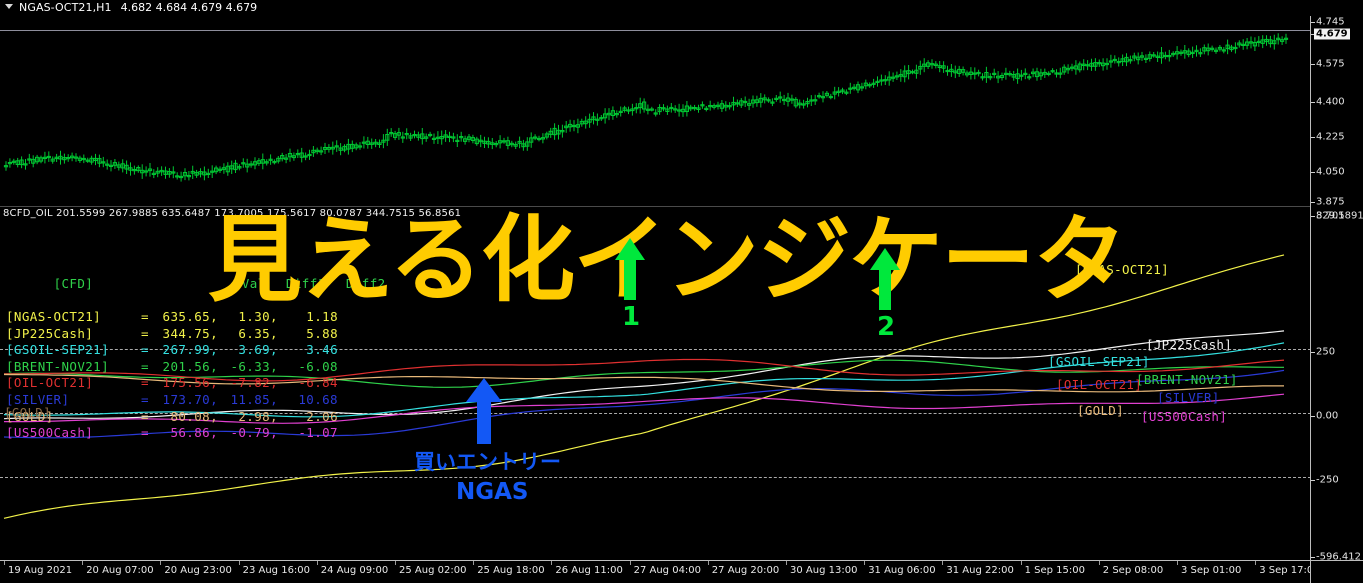  Describe the element at coordinates (1338, 557) in the screenshot. I see `scale-tick: -596.412` at that location.